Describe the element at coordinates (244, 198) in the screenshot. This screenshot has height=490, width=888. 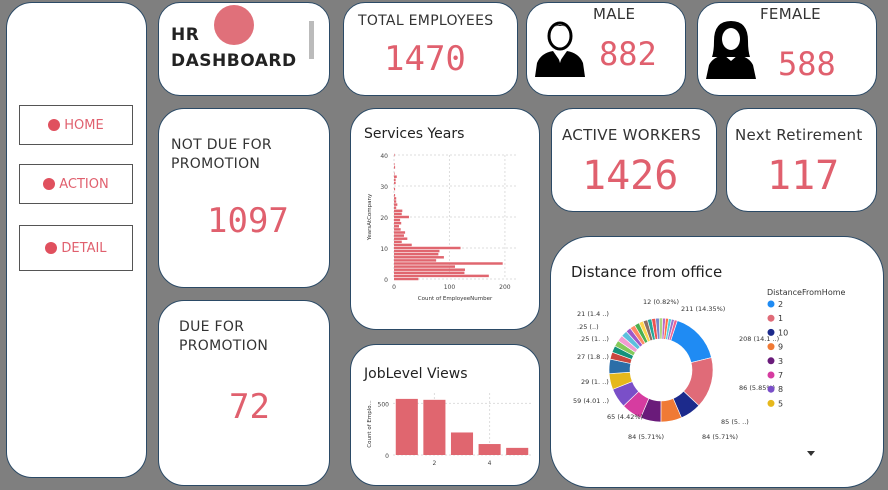
I see `not-due-promotion-card: NOT DUE FOR PROMOTION 1097` at that location.